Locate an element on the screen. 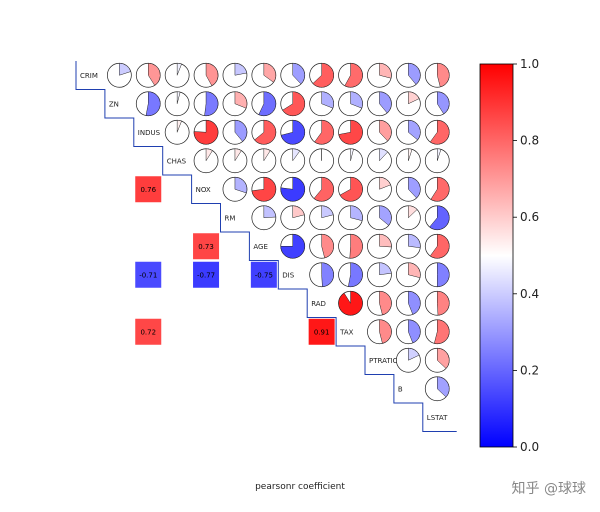  highlight-cell: -0.71 is located at coordinates (148, 274).